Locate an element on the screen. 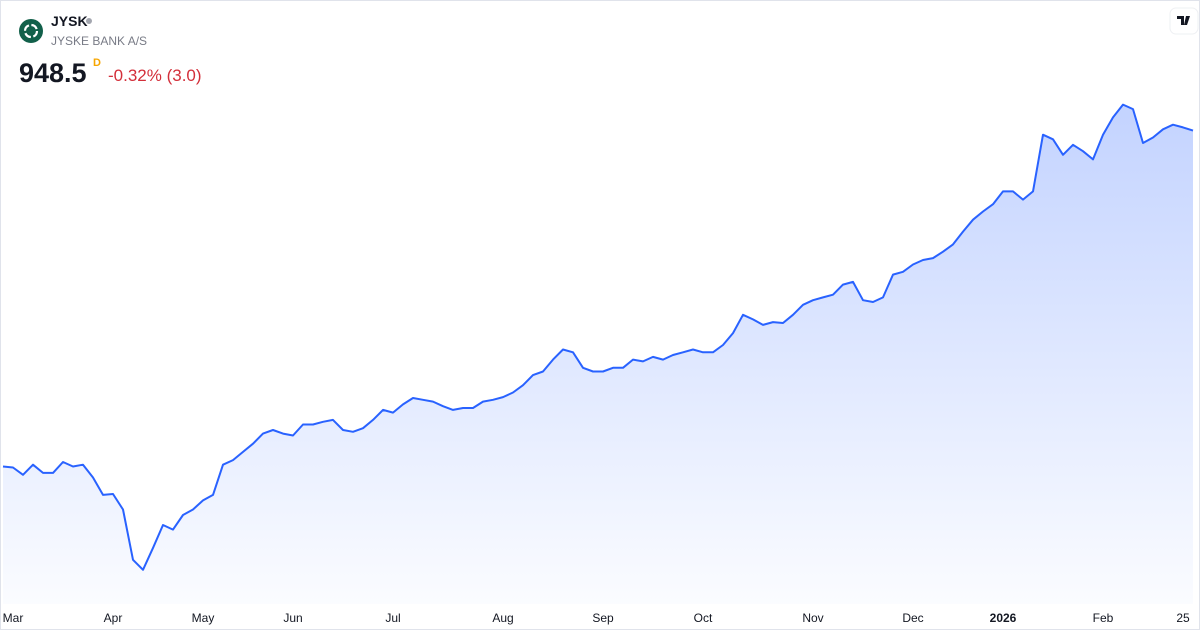 The image size is (1200, 630). x-tick-label: May is located at coordinates (203, 618).